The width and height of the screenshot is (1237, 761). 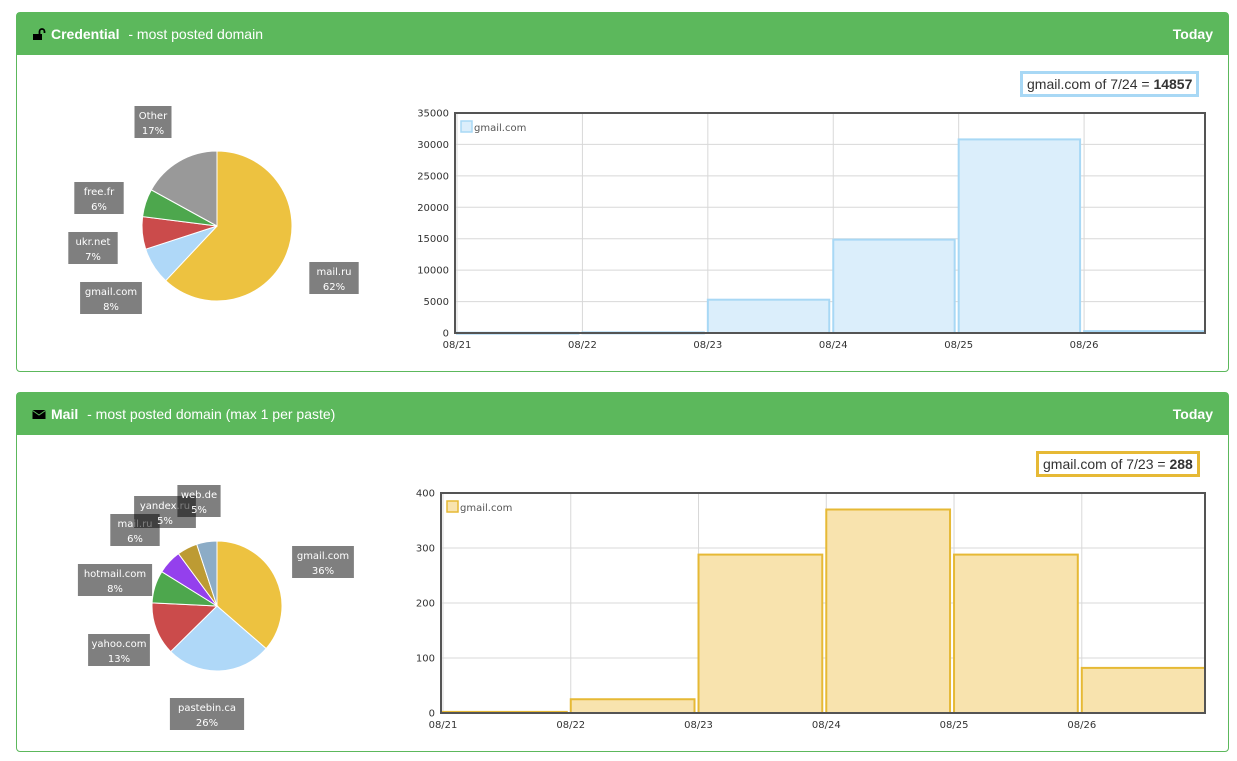 What do you see at coordinates (433, 208) in the screenshot?
I see `y-tick-label: 20000` at bounding box center [433, 208].